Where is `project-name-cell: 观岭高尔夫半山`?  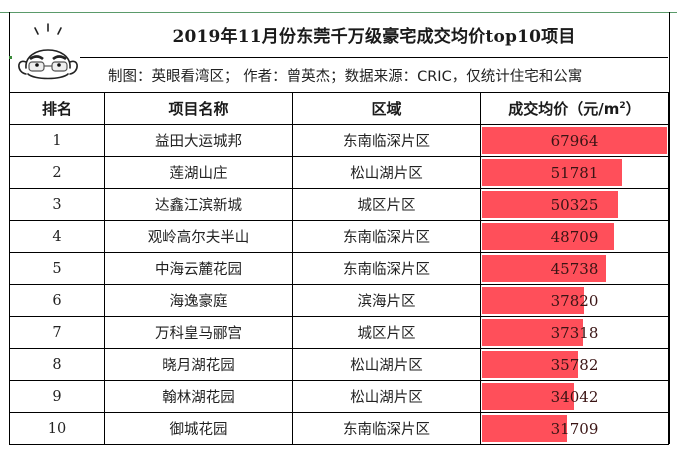 project-name-cell: 观岭高尔夫半山 is located at coordinates (198, 236).